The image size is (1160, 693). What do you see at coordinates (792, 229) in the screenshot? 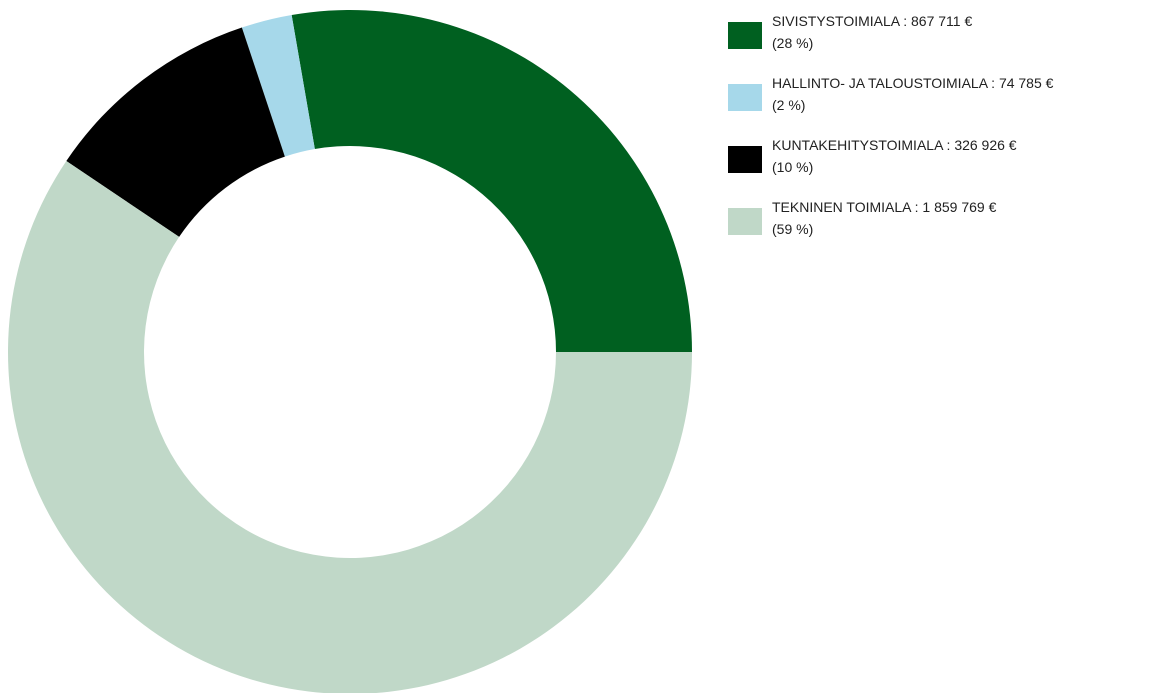
I see `legend-percent: (59 %)` at bounding box center [792, 229].